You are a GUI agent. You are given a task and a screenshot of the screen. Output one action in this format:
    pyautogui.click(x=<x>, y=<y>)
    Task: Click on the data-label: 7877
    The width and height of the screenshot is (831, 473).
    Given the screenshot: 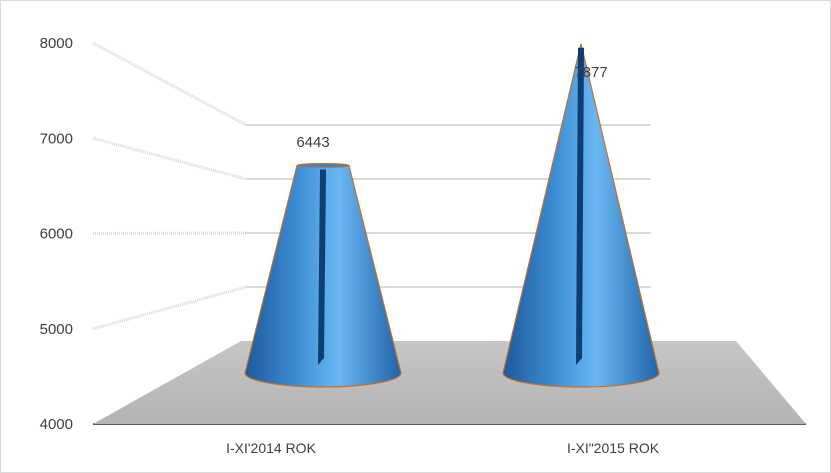 What is the action you would take?
    pyautogui.click(x=590, y=72)
    